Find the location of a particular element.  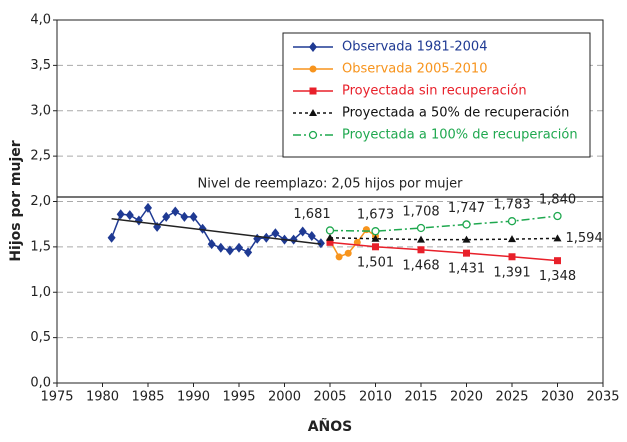

legend-label: Observada 2005-2010 is located at coordinates (414, 69).